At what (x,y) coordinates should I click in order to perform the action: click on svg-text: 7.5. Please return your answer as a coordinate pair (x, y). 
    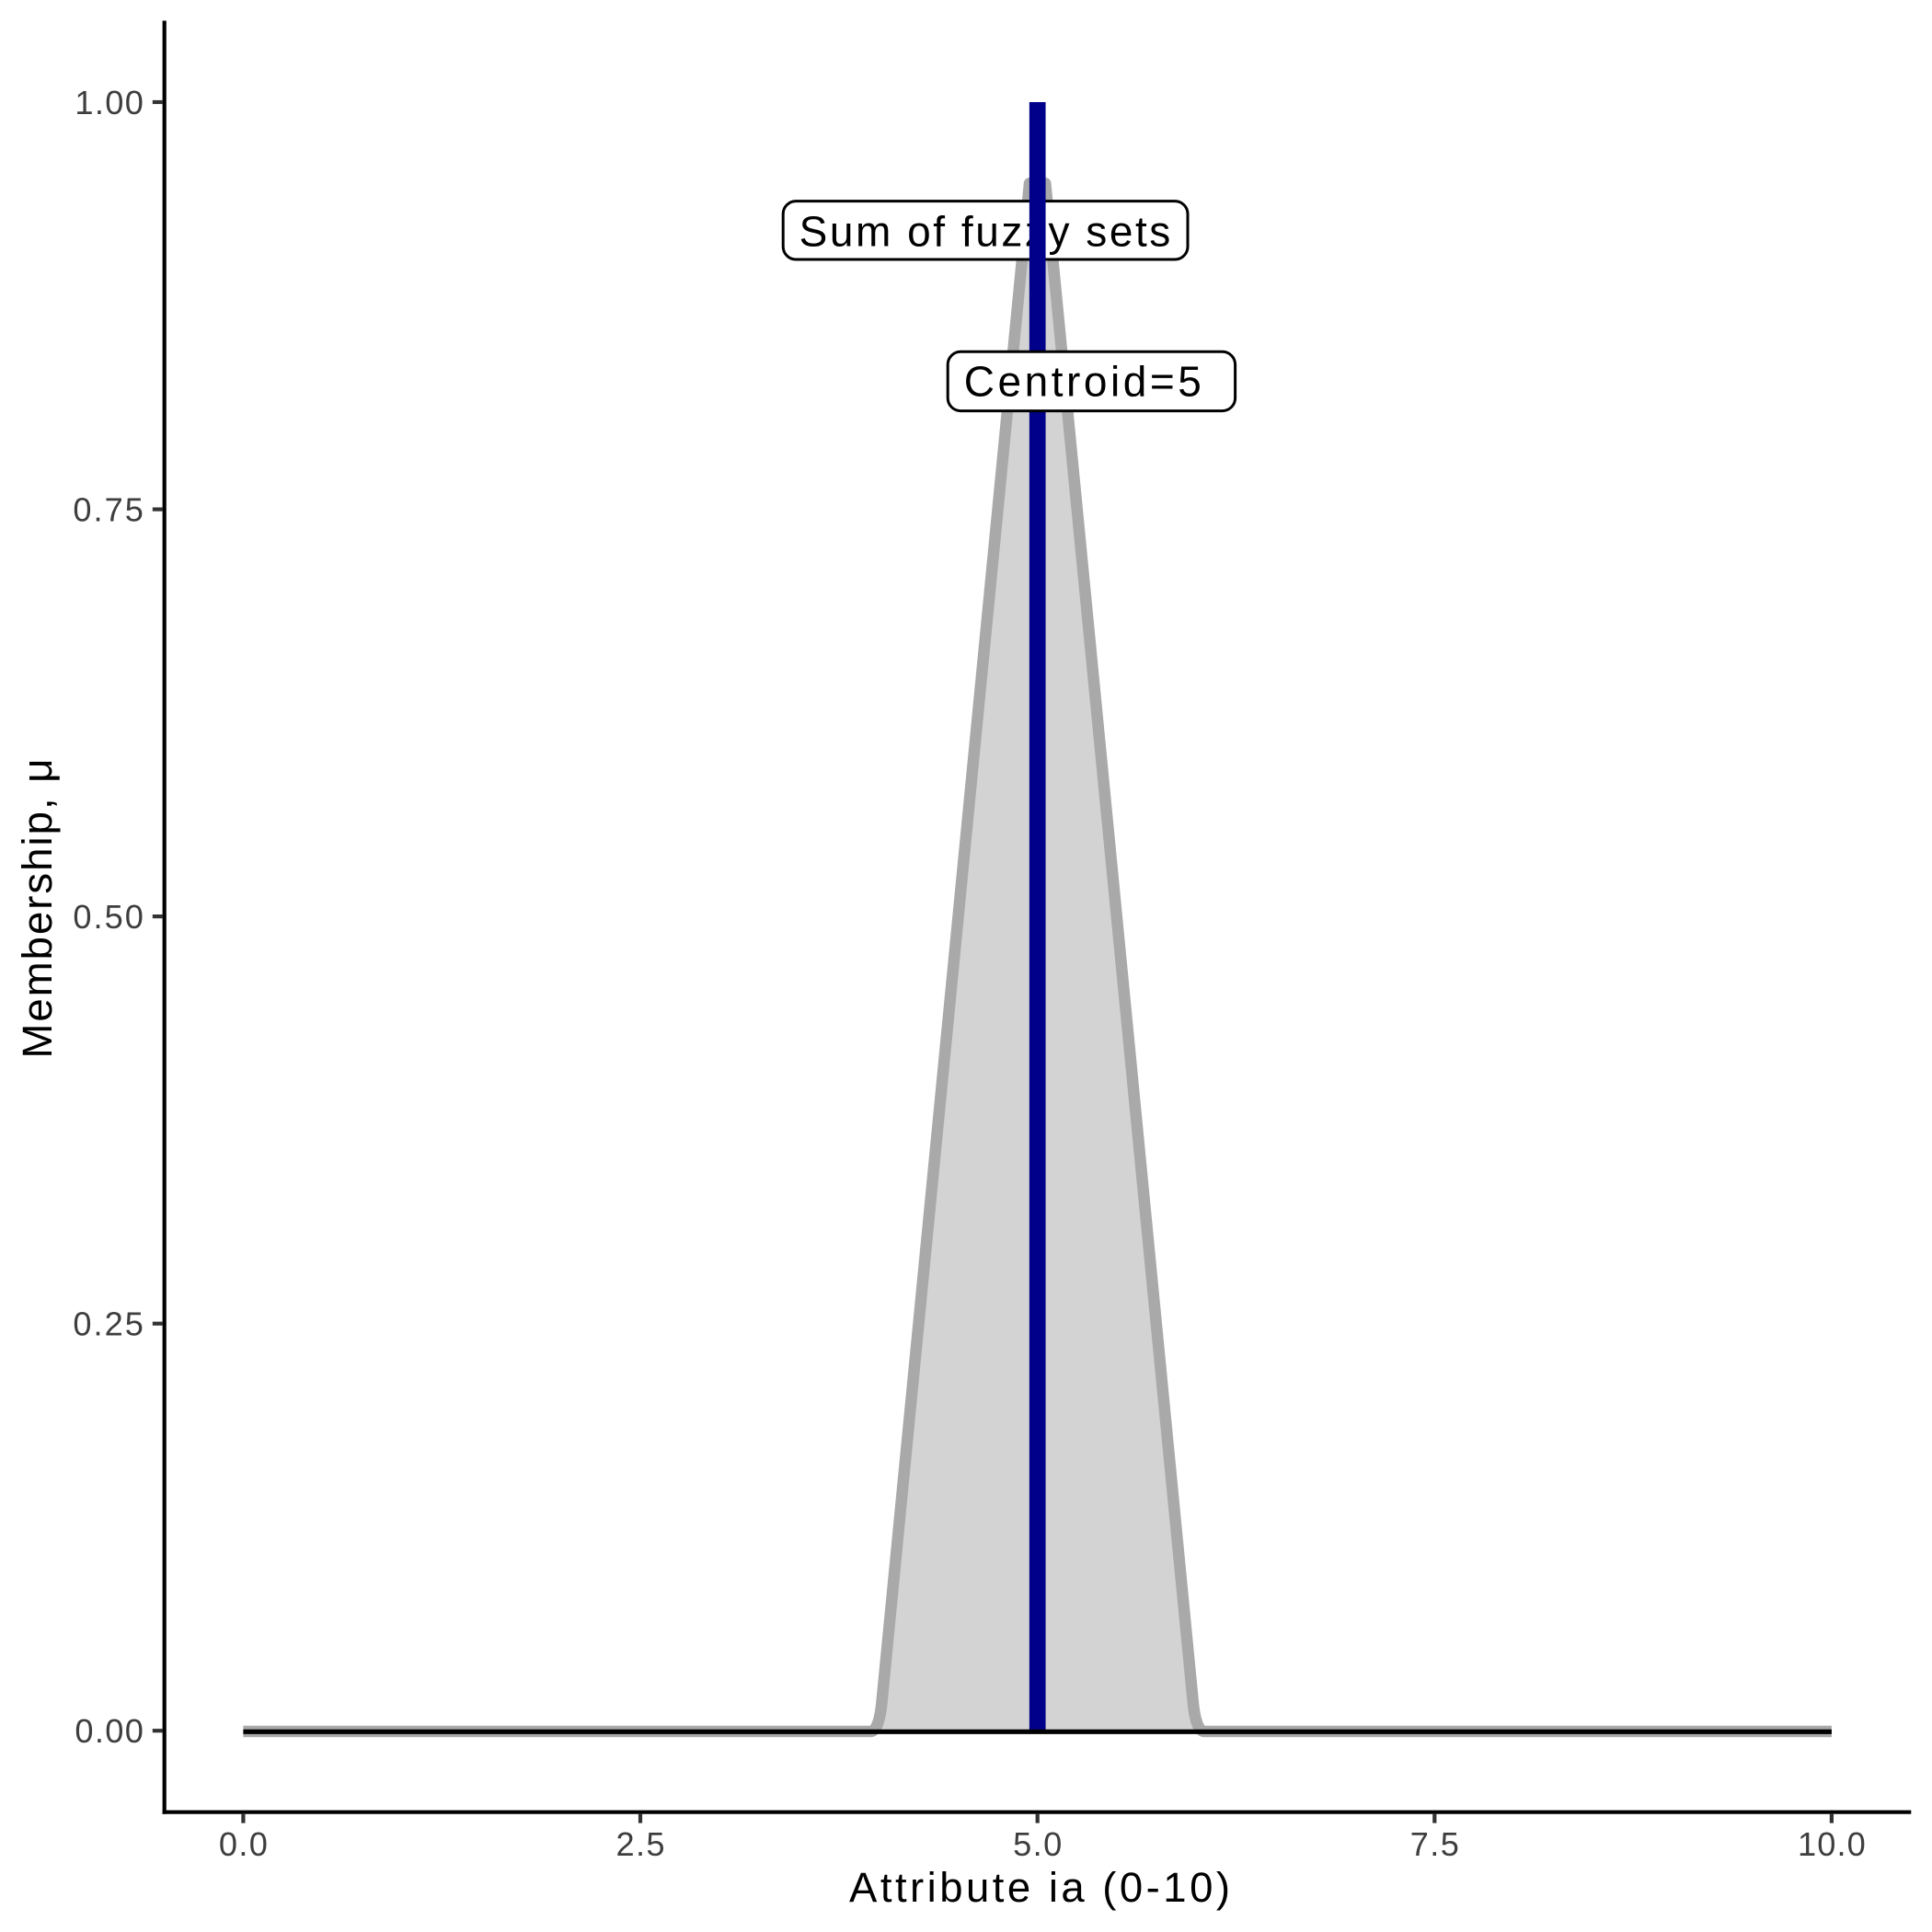
    Looking at the image, I should click on (1434, 1844).